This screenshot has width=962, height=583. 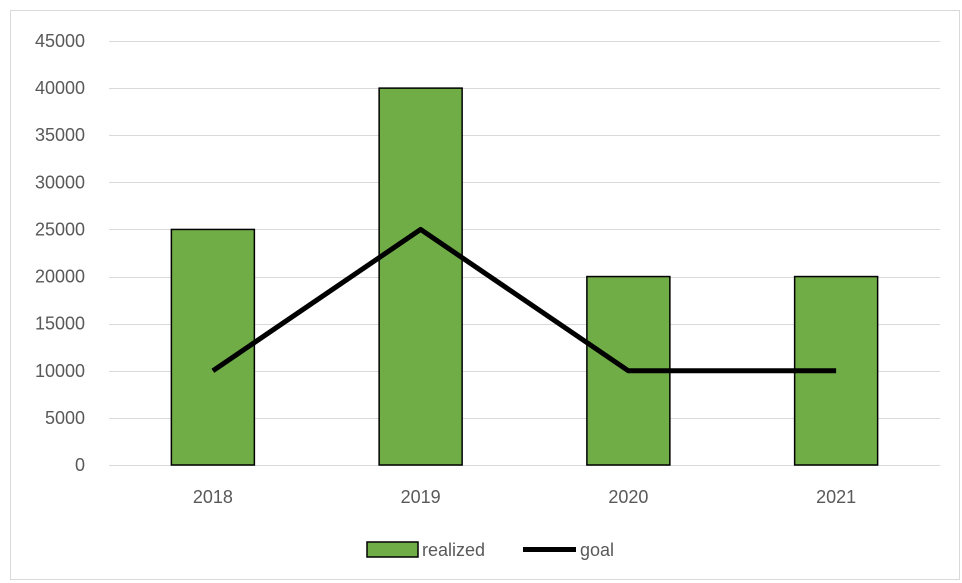 What do you see at coordinates (836, 497) in the screenshot?
I see `x-tick-label: 2021` at bounding box center [836, 497].